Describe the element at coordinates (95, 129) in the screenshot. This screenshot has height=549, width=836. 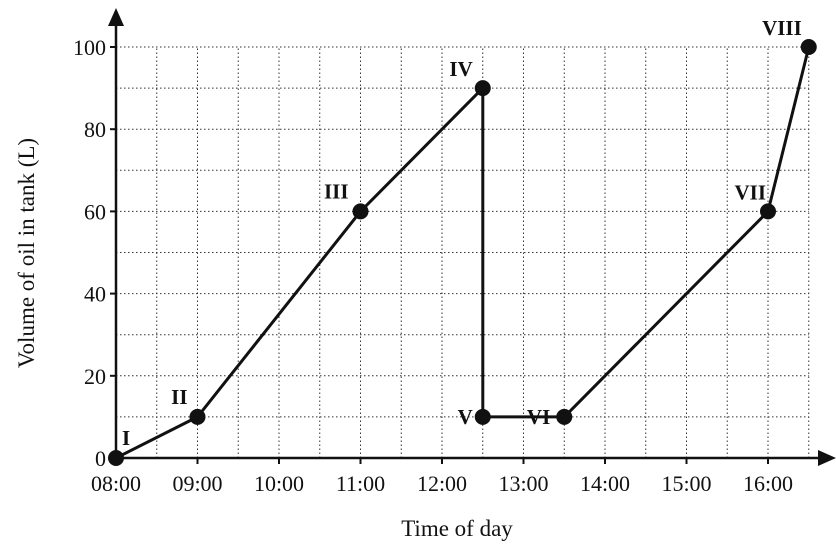
I see `y-tick-label: 80` at that location.